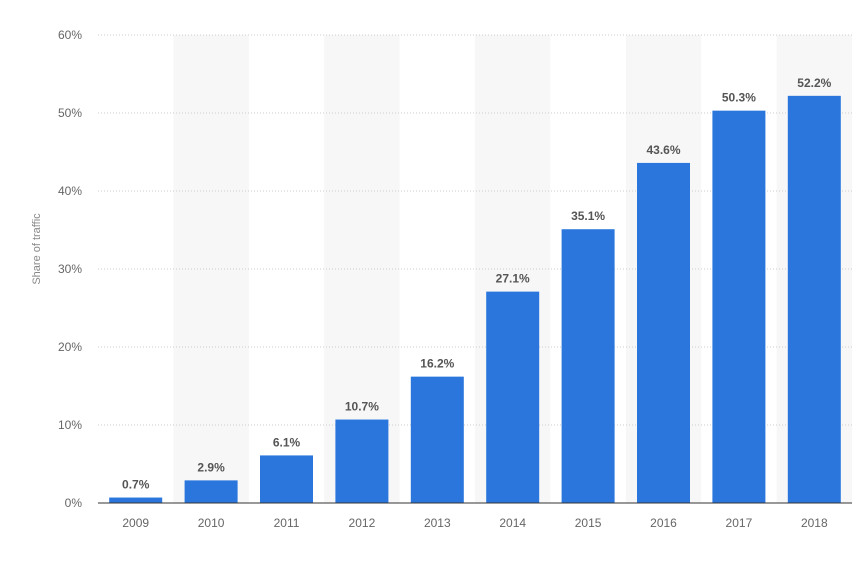 This screenshot has width=858, height=568. Describe the element at coordinates (70, 425) in the screenshot. I see `y-tick-label: 10%` at that location.